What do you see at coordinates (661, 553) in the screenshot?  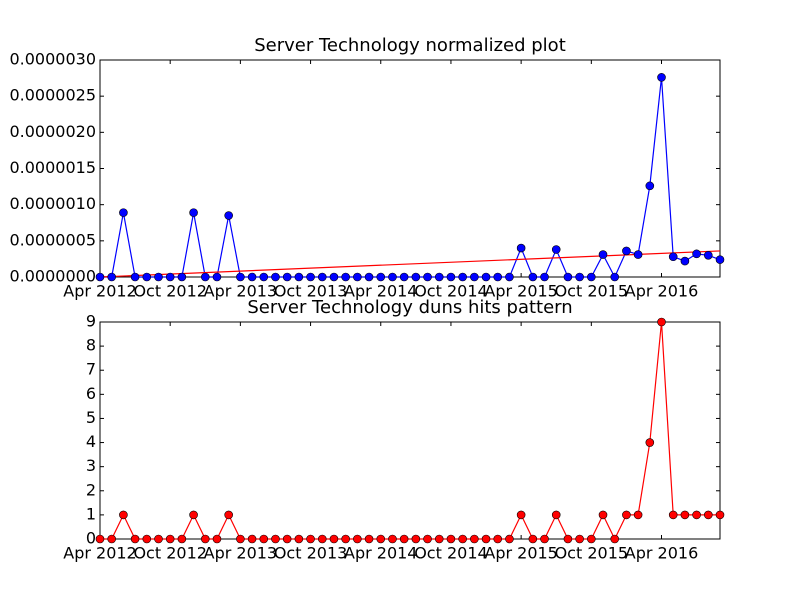 I see `x-tick-label: Apr 2016` at bounding box center [661, 553].